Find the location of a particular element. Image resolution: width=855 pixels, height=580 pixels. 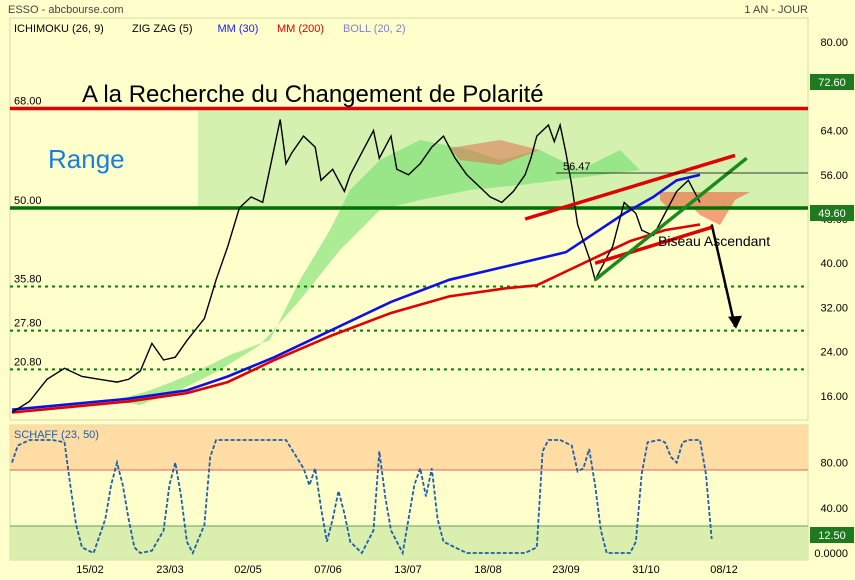

range-label: Range is located at coordinates (86, 159).